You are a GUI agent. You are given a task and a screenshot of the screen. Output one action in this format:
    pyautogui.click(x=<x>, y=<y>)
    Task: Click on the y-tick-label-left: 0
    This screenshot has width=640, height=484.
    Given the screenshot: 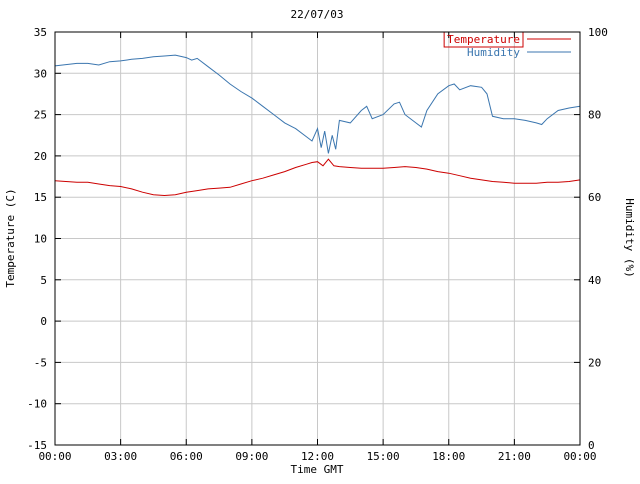 What is the action you would take?
    pyautogui.click(x=43, y=321)
    